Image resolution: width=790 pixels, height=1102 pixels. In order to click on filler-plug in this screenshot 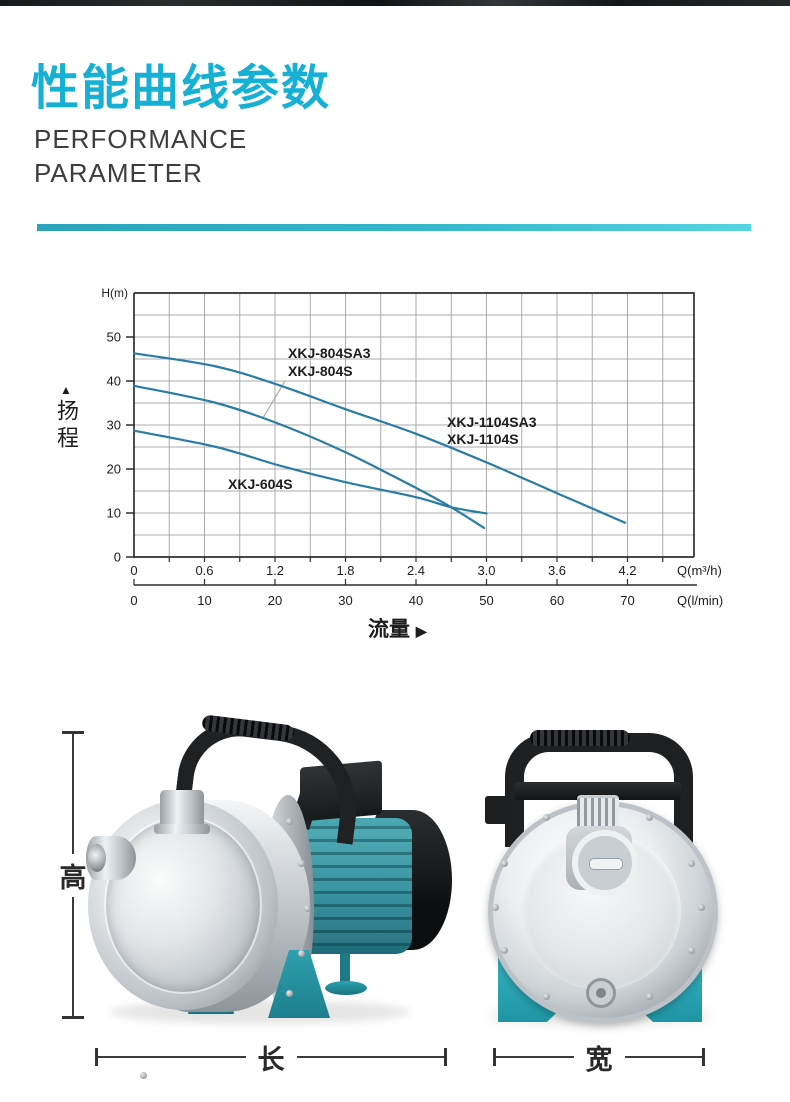, I will do `click(605, 863)`.